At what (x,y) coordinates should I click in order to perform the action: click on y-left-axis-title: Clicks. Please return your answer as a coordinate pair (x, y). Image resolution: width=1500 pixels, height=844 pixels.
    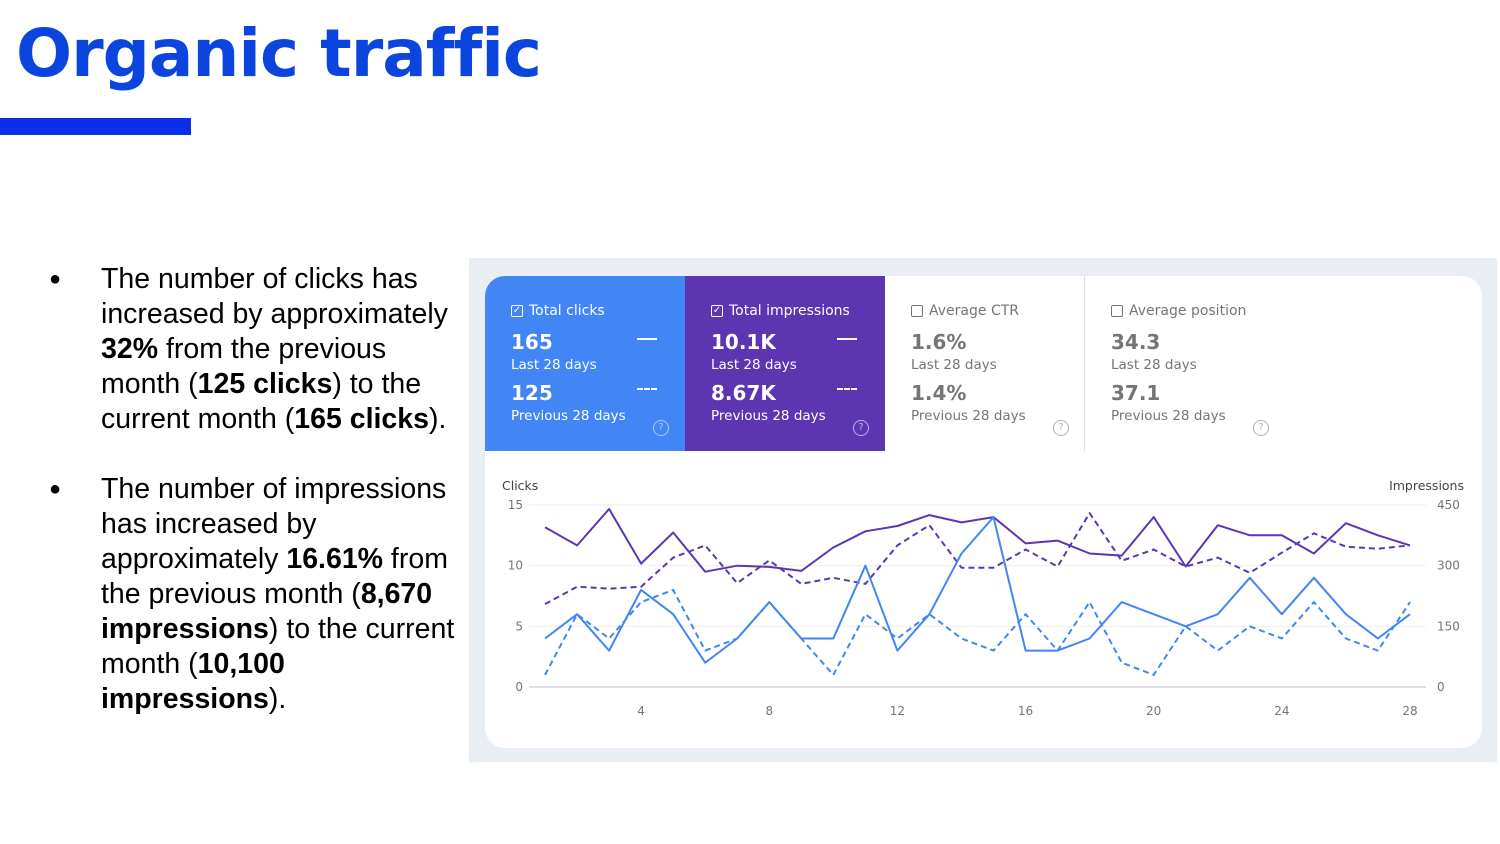
    Looking at the image, I should click on (520, 485).